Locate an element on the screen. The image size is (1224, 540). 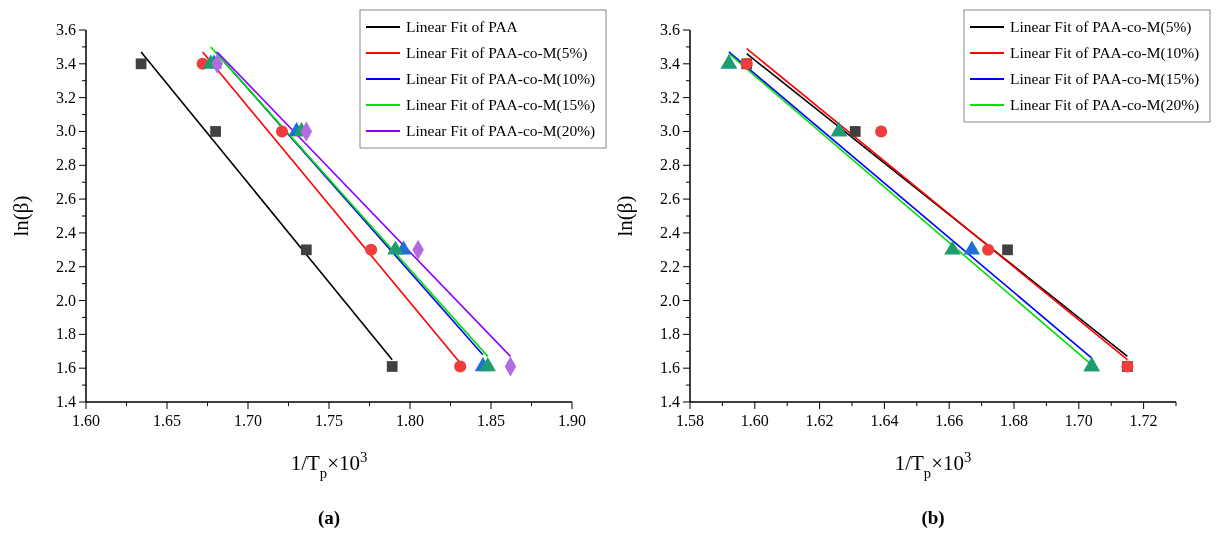
x-tick-label: 1.65 is located at coordinates (167, 420).